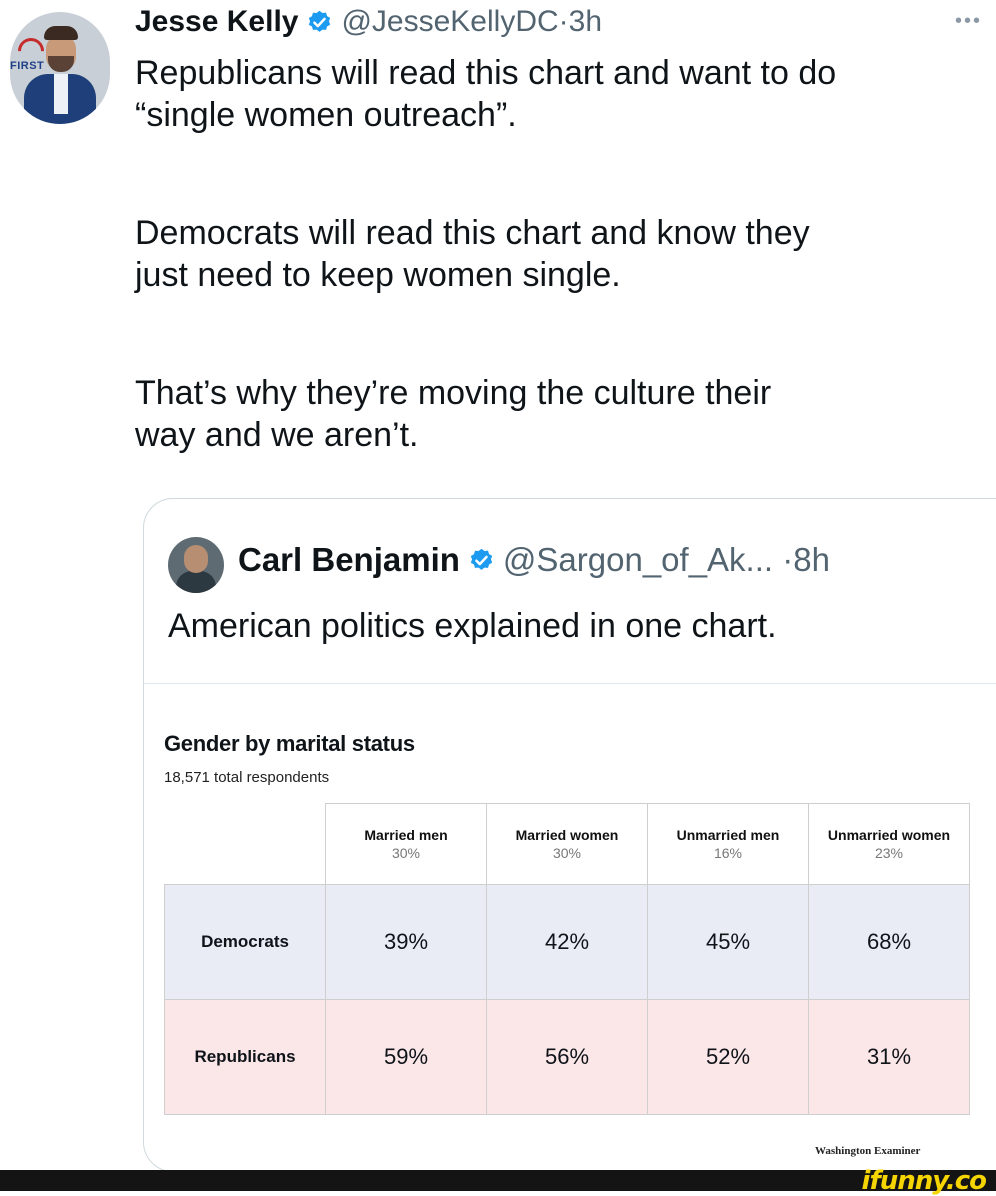 The image size is (996, 1196). What do you see at coordinates (889, 942) in the screenshot?
I see `table-cell: 68%` at bounding box center [889, 942].